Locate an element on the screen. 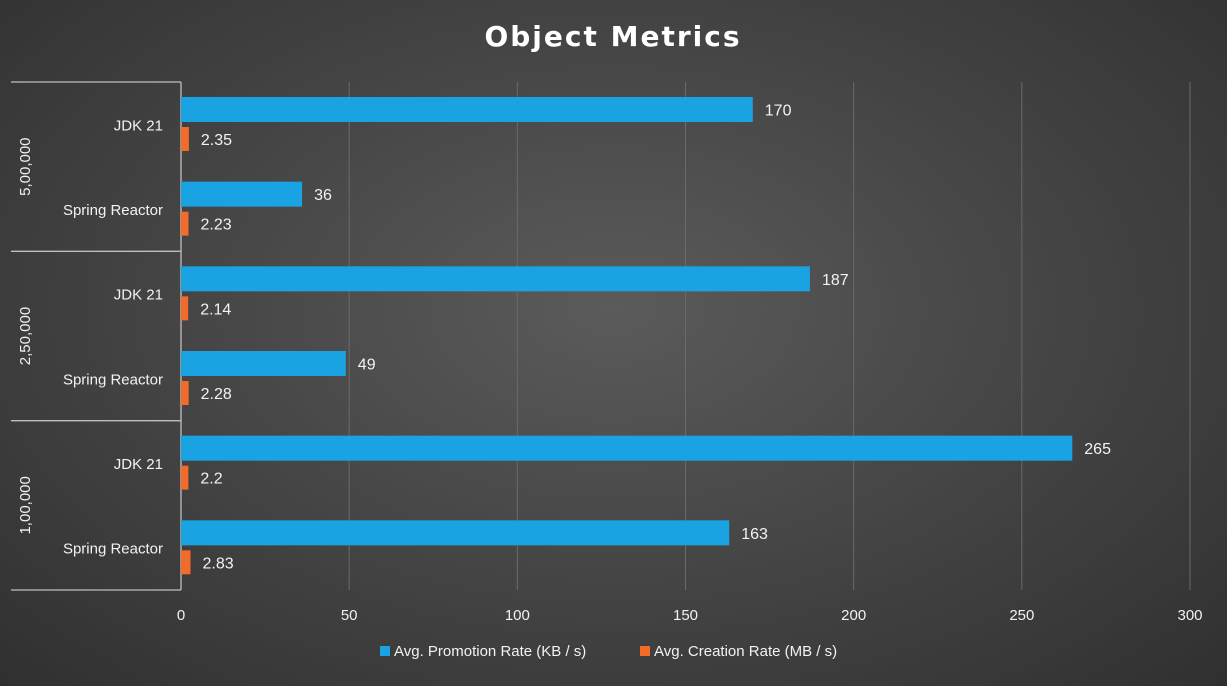 The width and height of the screenshot is (1227, 686). x-tick-label-2: 100 is located at coordinates (517, 615).